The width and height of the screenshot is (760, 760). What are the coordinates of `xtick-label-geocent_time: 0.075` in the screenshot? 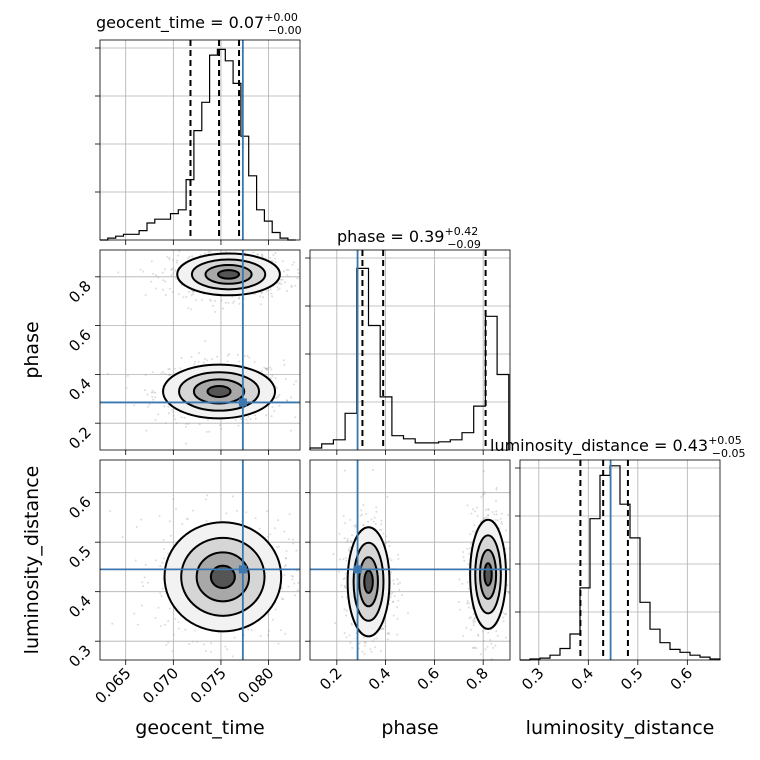 It's located at (208, 685).